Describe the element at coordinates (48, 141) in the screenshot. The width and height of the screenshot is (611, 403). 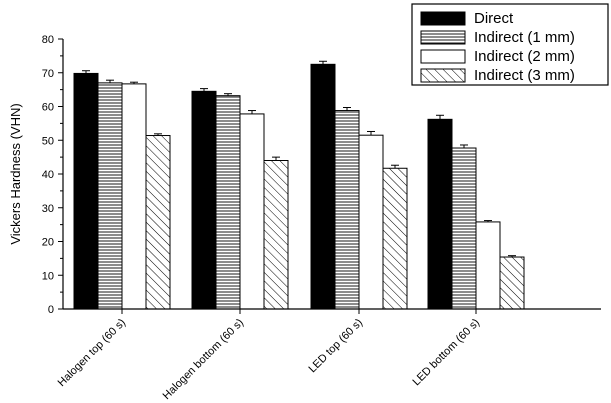
I see `y-tick-label: 50` at that location.